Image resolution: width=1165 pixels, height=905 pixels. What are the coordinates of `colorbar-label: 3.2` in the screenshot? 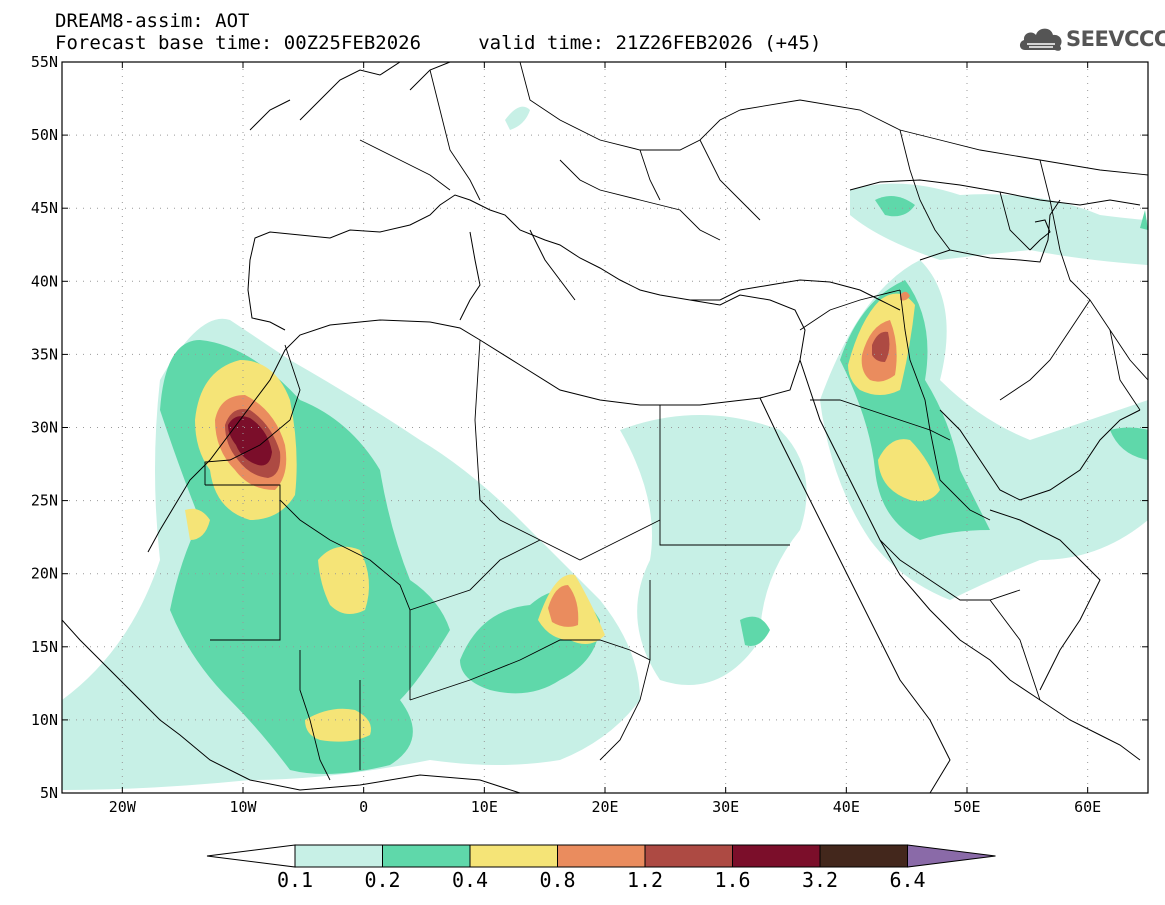 It's located at (820, 880).